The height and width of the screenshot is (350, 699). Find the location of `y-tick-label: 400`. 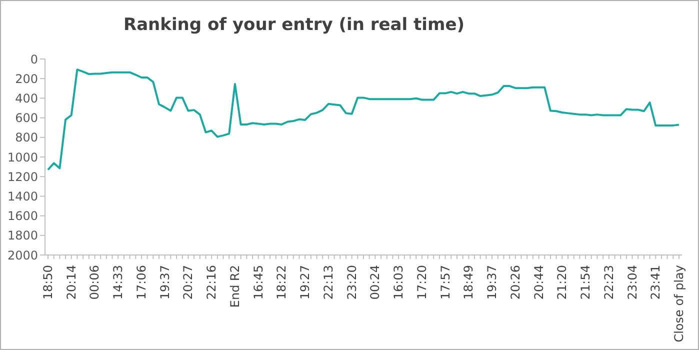

y-tick-label: 400 is located at coordinates (26, 98).